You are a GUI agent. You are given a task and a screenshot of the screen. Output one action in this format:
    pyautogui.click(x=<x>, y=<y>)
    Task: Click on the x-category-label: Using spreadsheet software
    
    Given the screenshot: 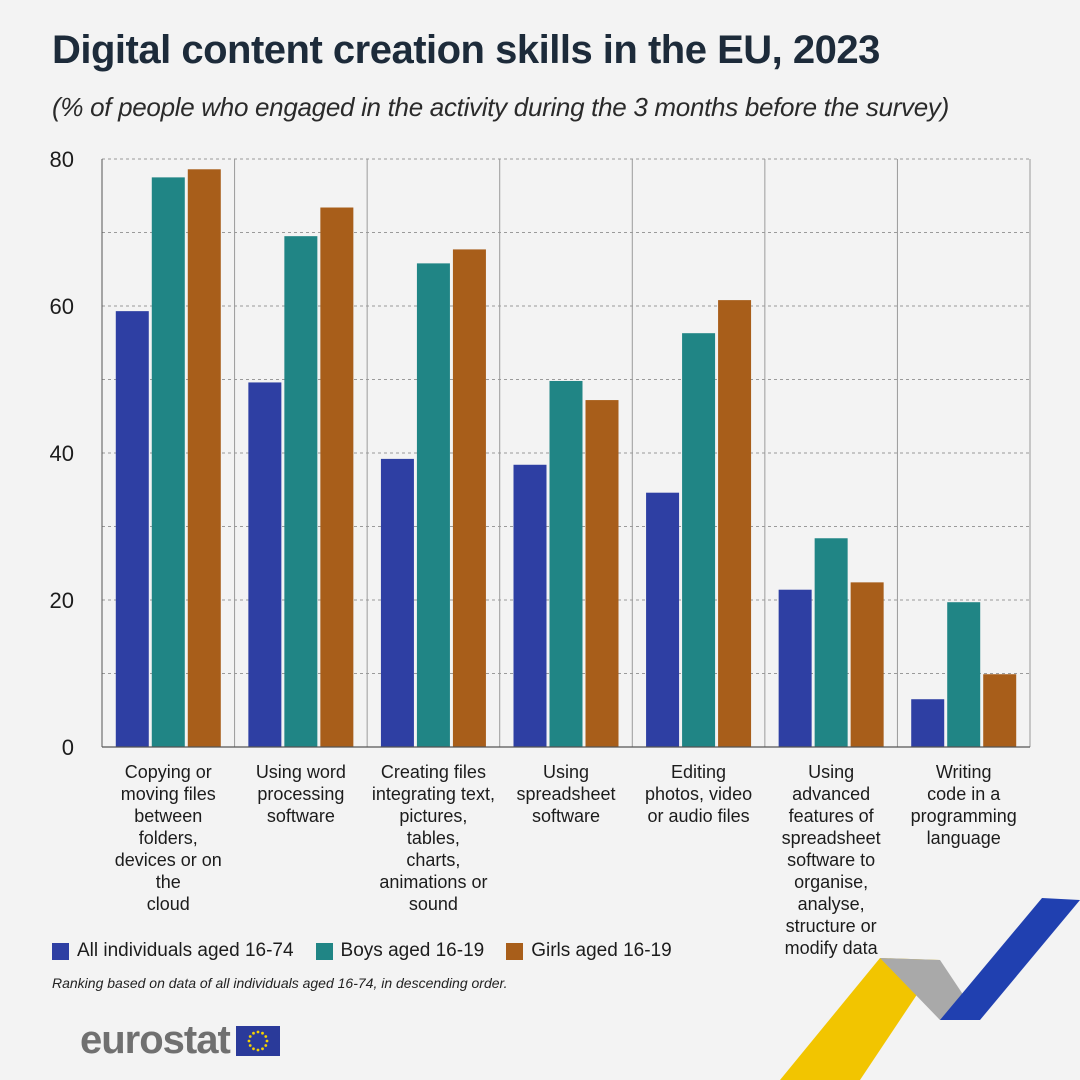 What is the action you would take?
    pyautogui.click(x=566, y=794)
    